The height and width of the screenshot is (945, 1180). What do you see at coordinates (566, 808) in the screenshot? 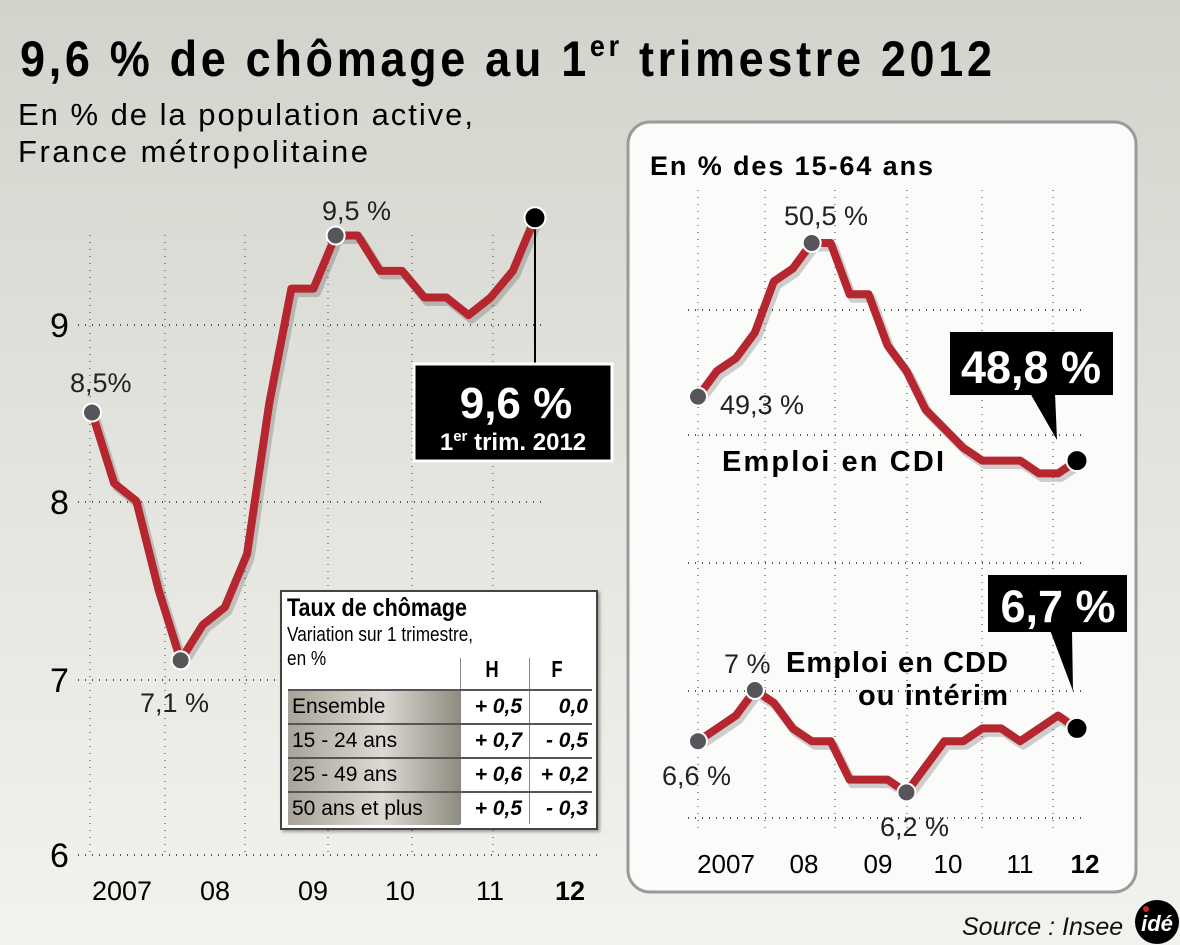
I see `value-f: - 0,3` at bounding box center [566, 808].